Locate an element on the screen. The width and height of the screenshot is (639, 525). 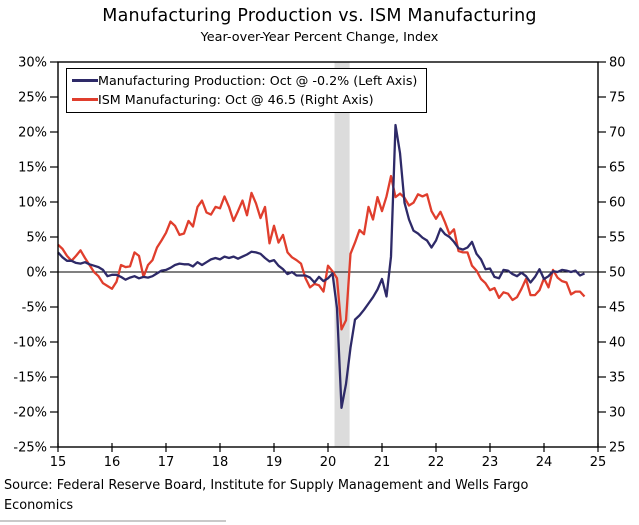
left-axis-tick-label: -5% is located at coordinates (34, 308).